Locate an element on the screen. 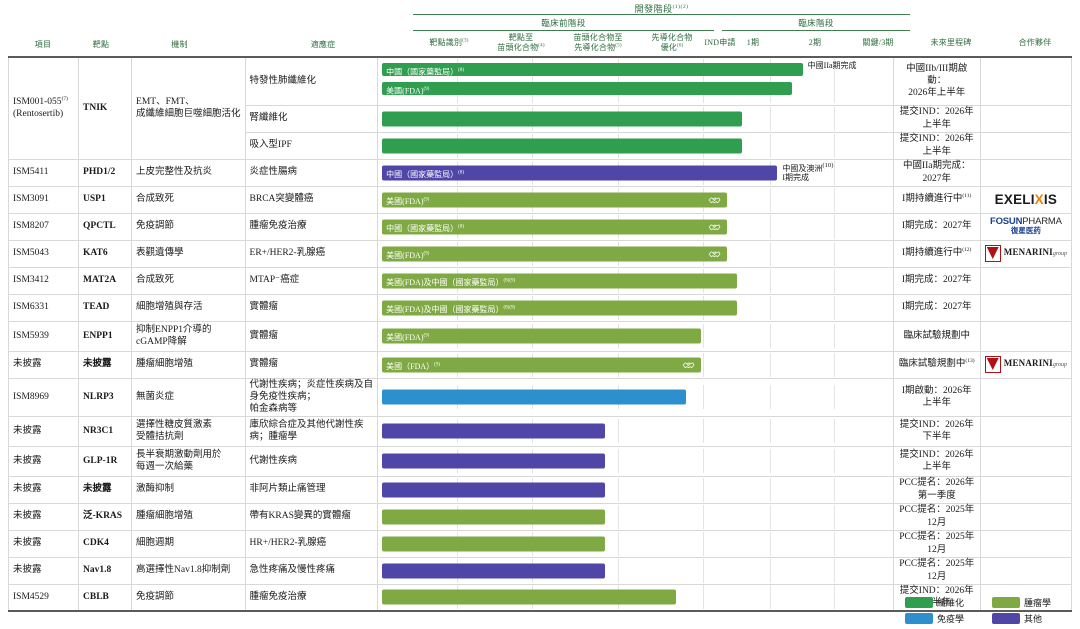 This screenshot has width=1080, height=629. bar-track: 中國（國家藥監局）(8) is located at coordinates (635, 226).